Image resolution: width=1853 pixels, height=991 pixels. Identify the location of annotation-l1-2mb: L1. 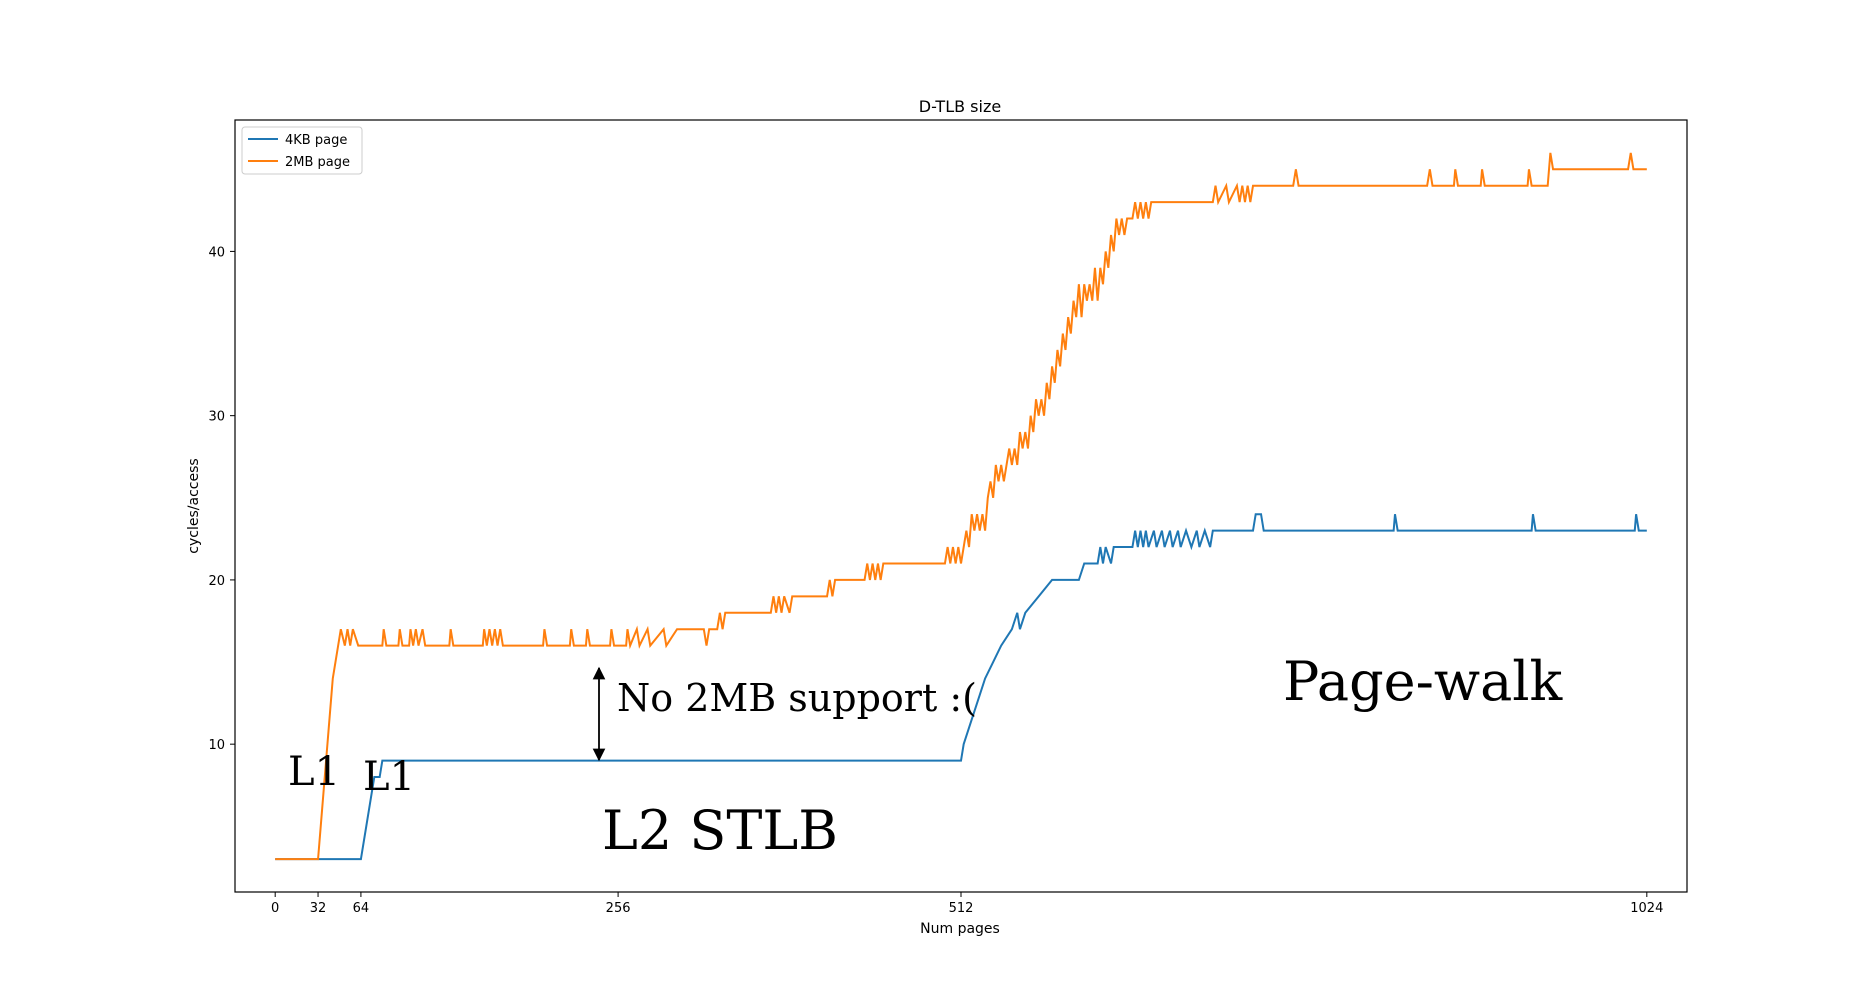
(314, 772).